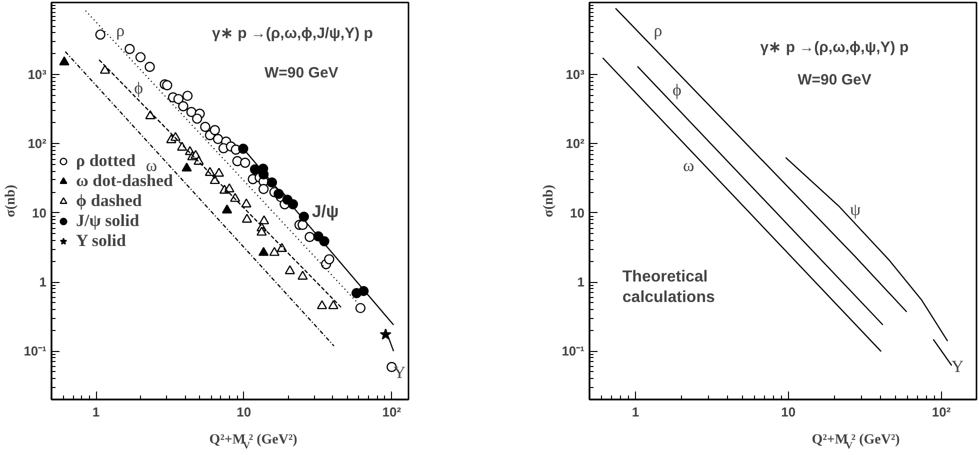 The height and width of the screenshot is (455, 979). What do you see at coordinates (688, 166) in the screenshot?
I see `annotation: ω` at bounding box center [688, 166].